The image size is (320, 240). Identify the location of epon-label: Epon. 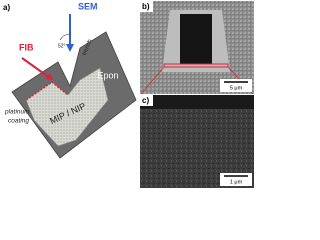
(107, 75).